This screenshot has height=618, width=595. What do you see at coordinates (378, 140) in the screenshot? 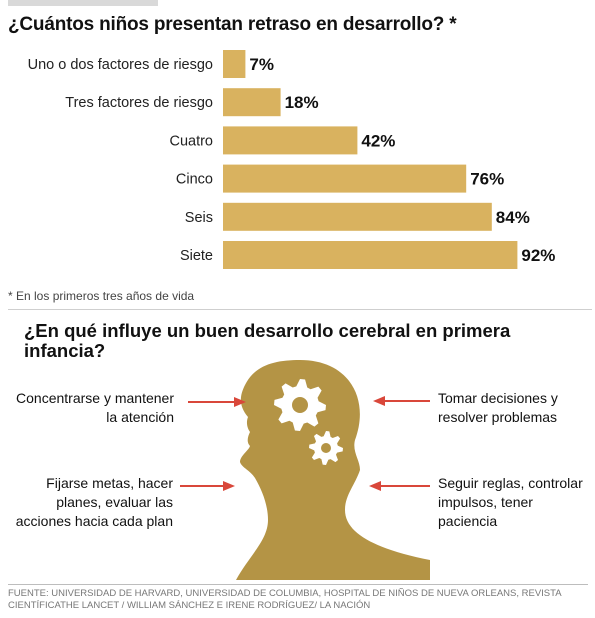
I see `value-label: 42%` at bounding box center [378, 140].